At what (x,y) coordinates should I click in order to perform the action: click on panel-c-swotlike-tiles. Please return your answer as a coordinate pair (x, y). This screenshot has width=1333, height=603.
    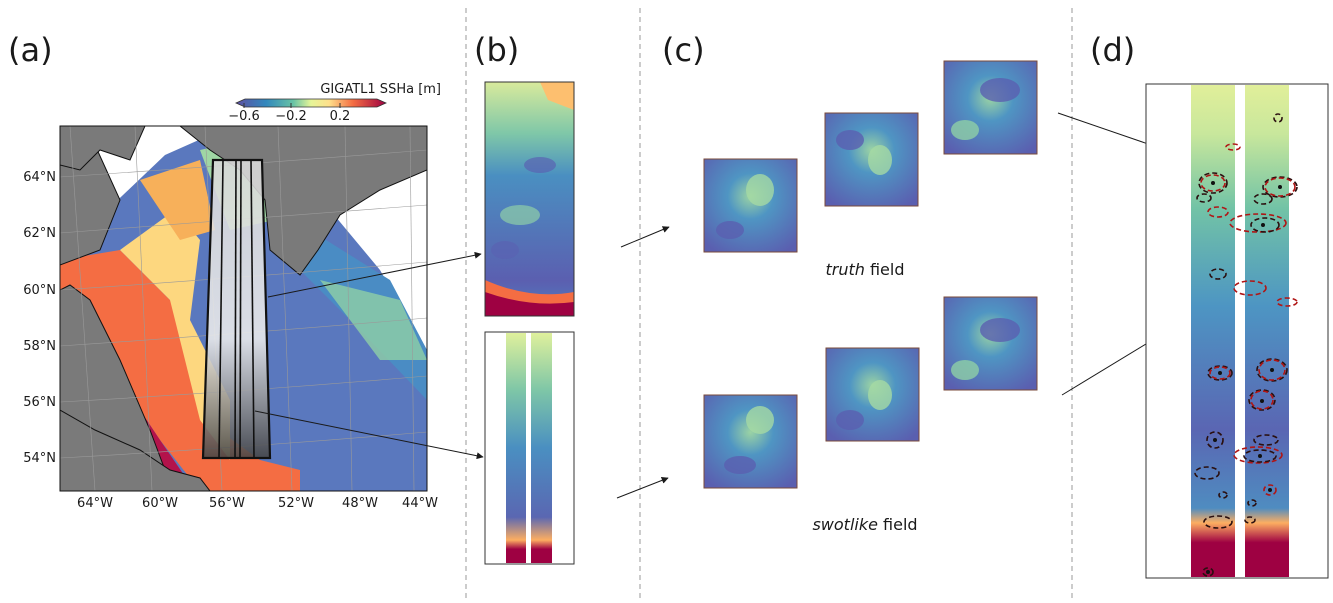
    Looking at the image, I should click on (870, 392).